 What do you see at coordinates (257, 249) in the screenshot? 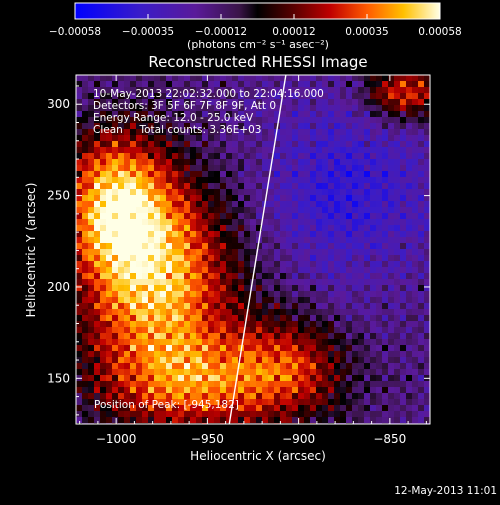
I see `solar-limb-line` at bounding box center [257, 249].